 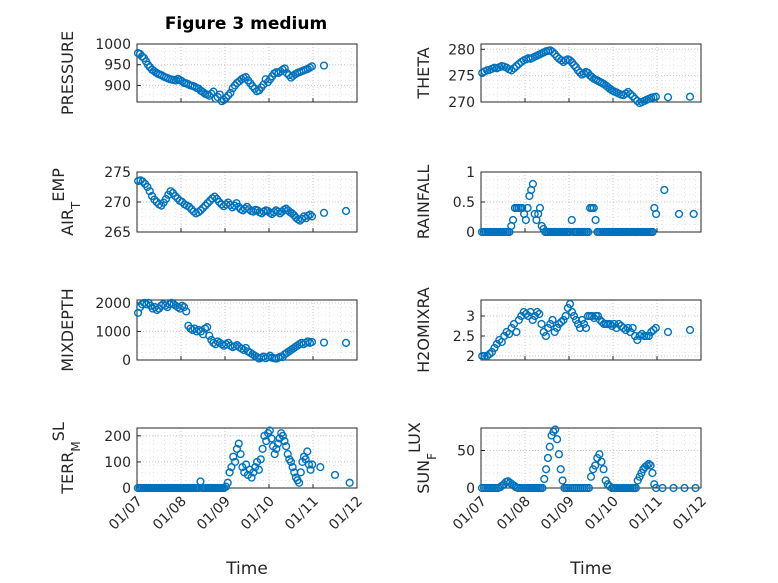 What do you see at coordinates (470, 173) in the screenshot?
I see `y-tick-label: 1` at bounding box center [470, 173].